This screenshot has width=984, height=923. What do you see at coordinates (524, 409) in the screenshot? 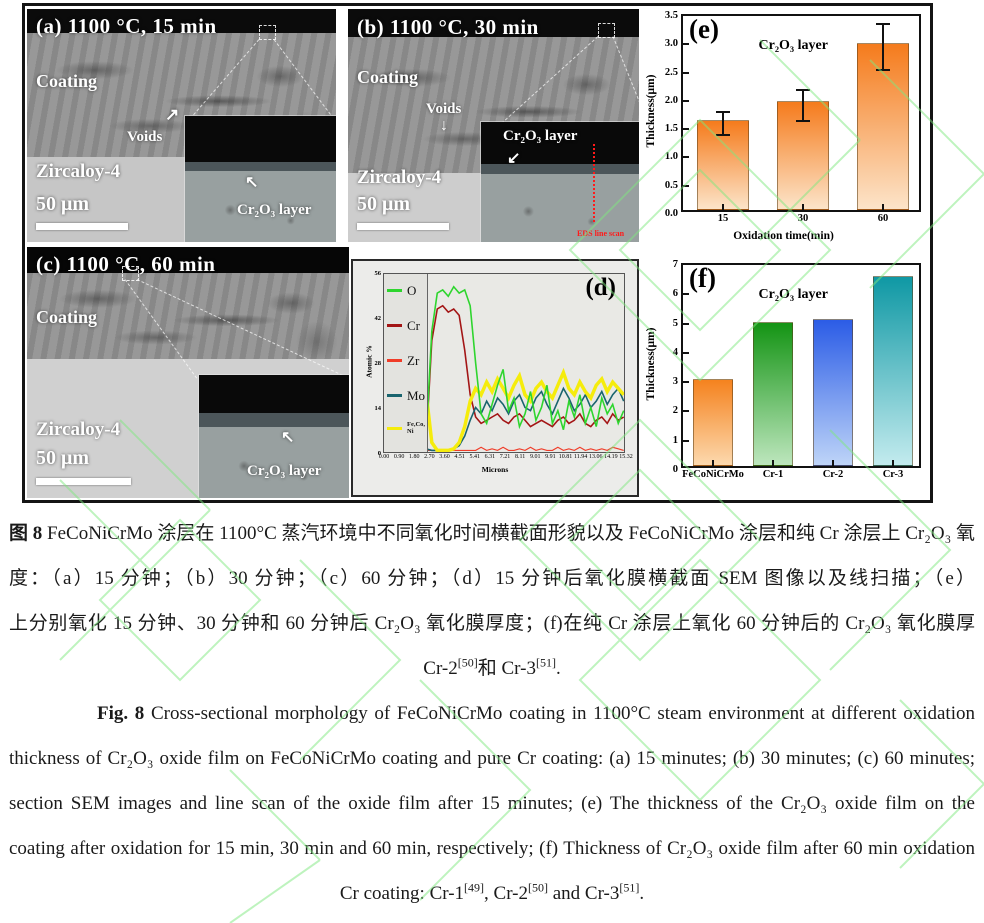
I see `series-Fe,Co,Ni` at bounding box center [524, 409].